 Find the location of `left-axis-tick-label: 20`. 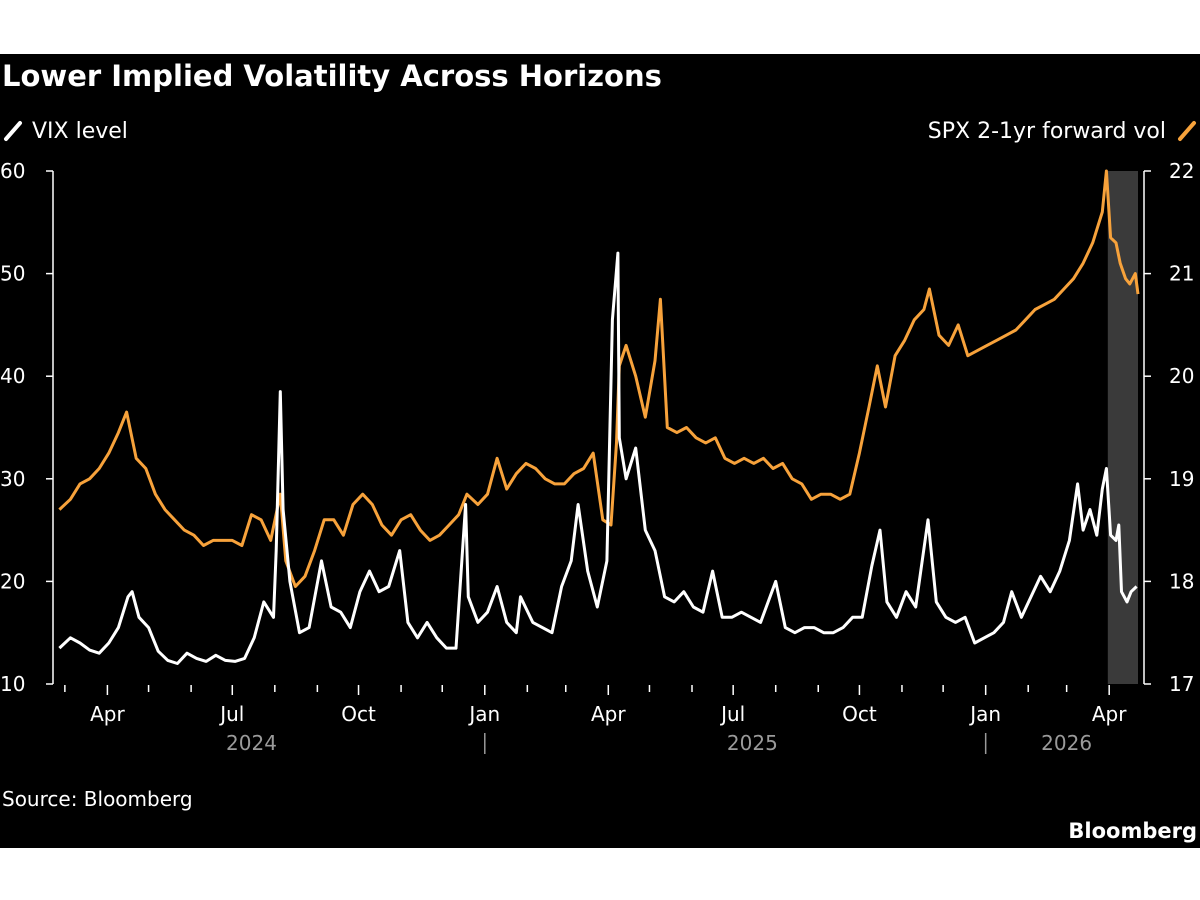

left-axis-tick-label: 20 is located at coordinates (12, 581).